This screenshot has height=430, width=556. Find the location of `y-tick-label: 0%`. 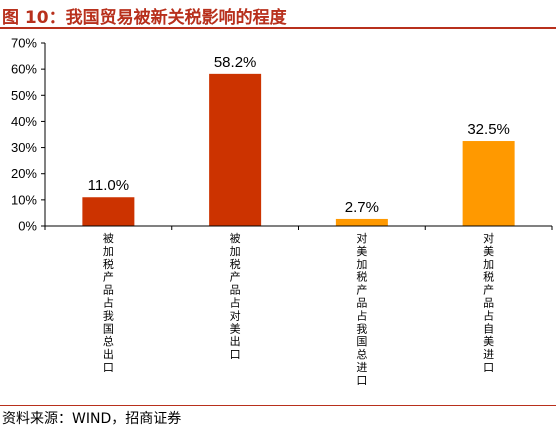

y-tick-label: 0% is located at coordinates (27, 226).